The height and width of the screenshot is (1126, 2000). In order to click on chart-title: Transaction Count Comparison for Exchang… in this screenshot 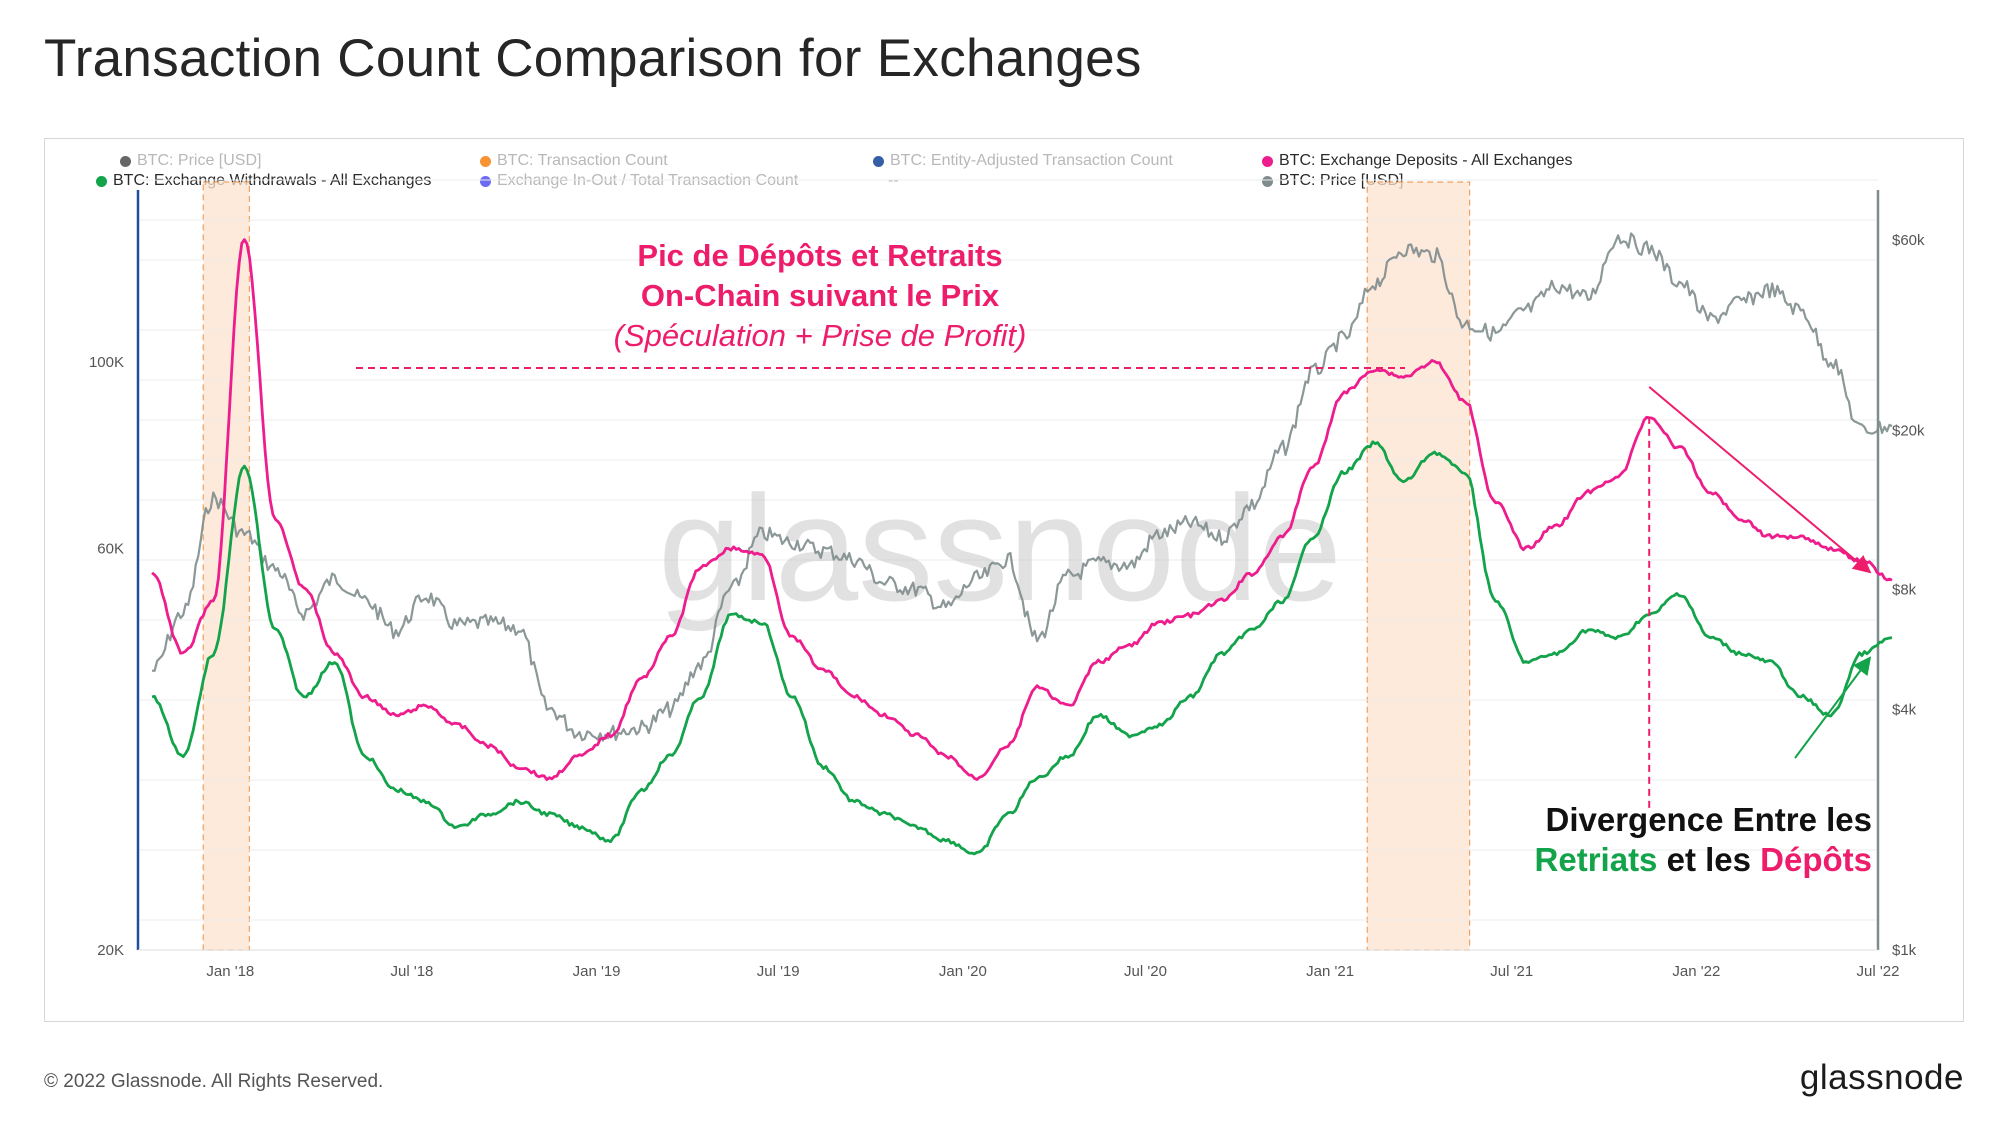, I will do `click(593, 58)`.